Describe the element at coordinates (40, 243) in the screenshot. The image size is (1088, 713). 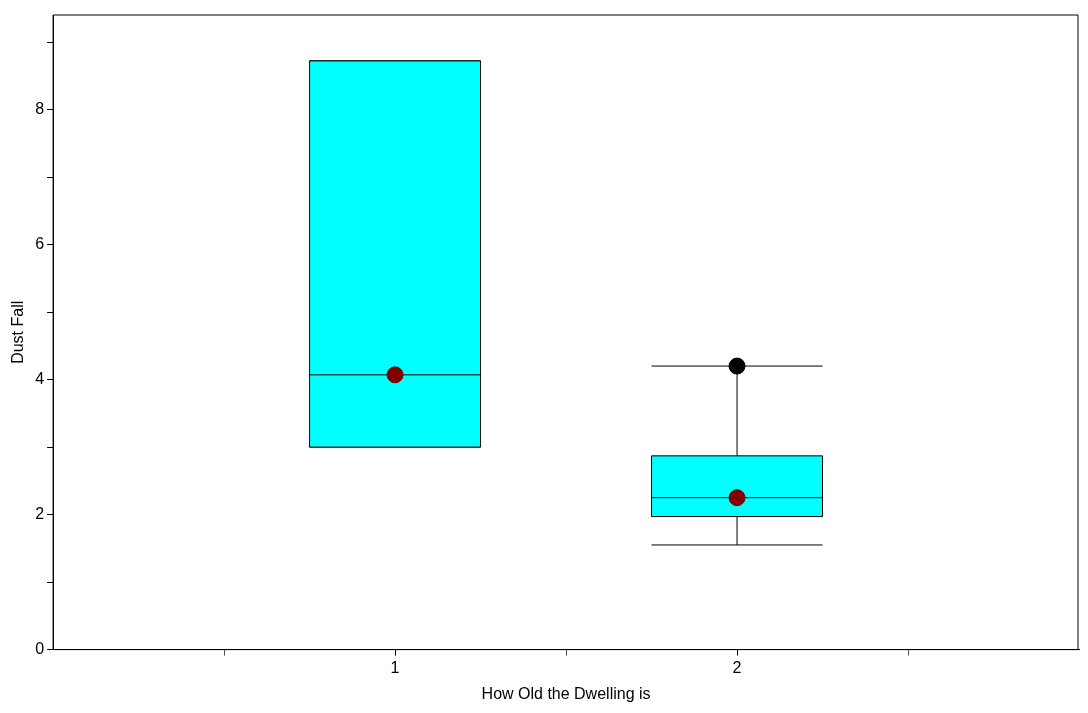
I see `y-tick-label: 6` at that location.